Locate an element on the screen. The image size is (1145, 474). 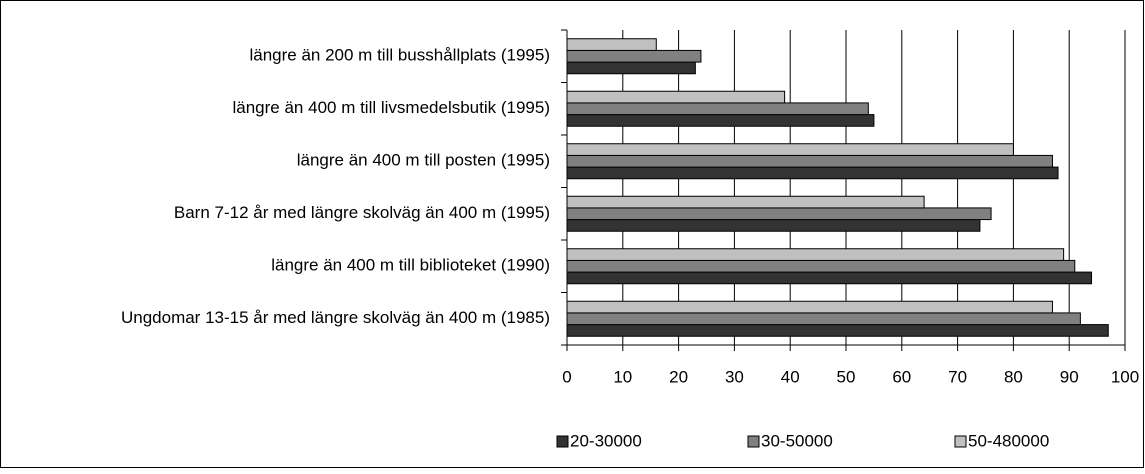
legend-label: 30-50000 is located at coordinates (797, 440).